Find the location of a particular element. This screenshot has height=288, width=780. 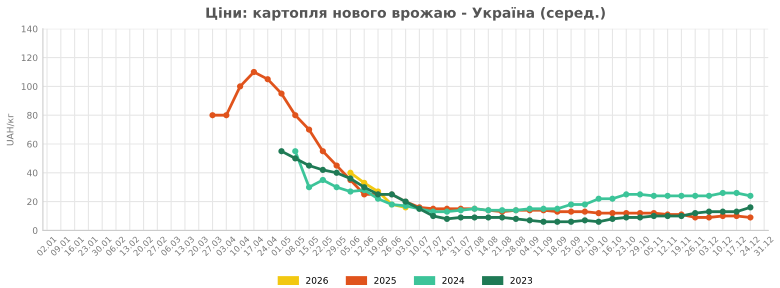

y-tick-label: 140 is located at coordinates (30, 29).